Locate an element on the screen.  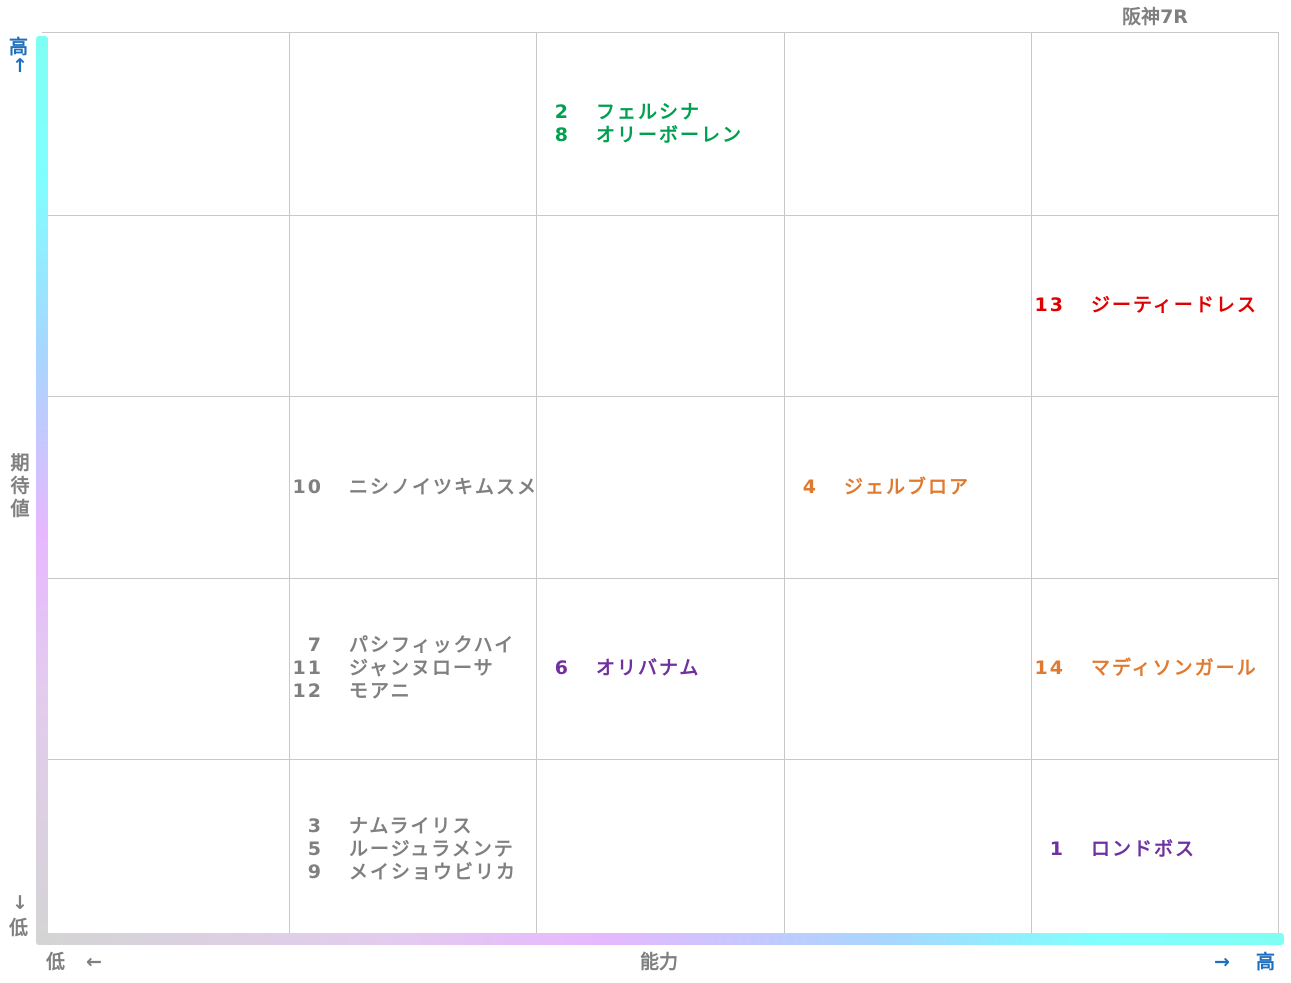
horse-name: ロンドボス is located at coordinates (1144, 849).